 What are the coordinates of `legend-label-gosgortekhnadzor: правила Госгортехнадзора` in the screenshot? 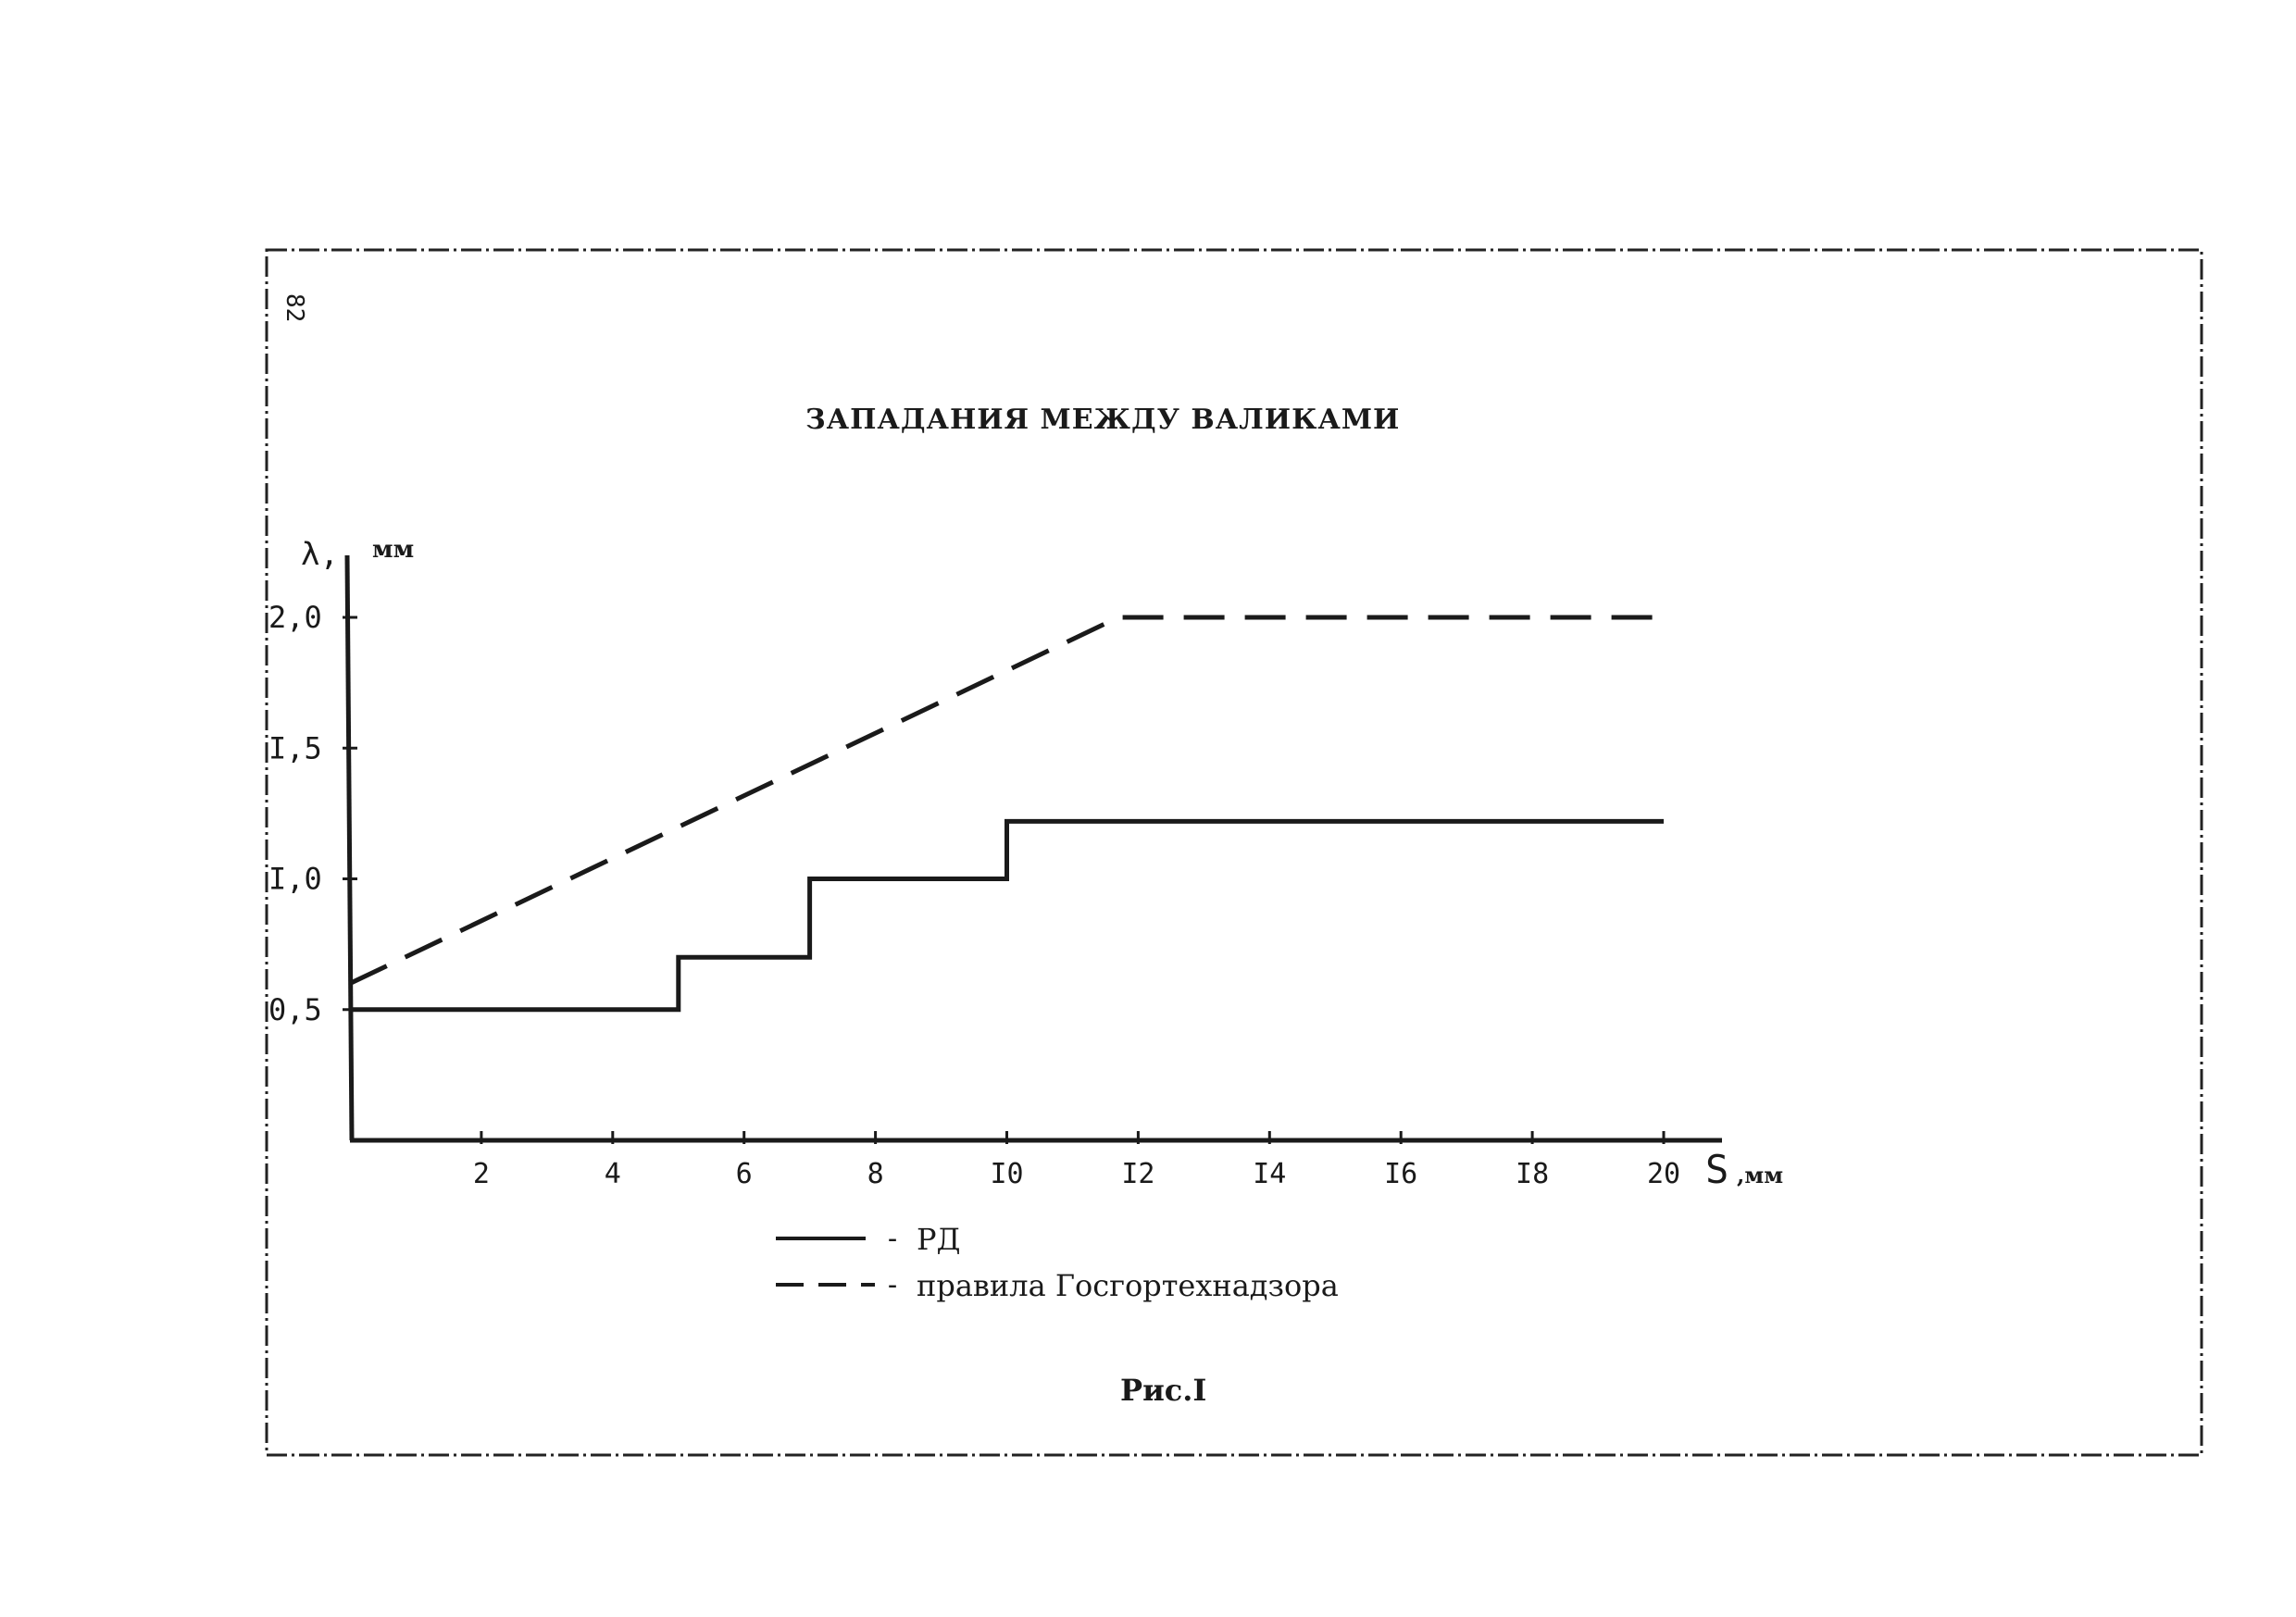 It's located at (1128, 1285).